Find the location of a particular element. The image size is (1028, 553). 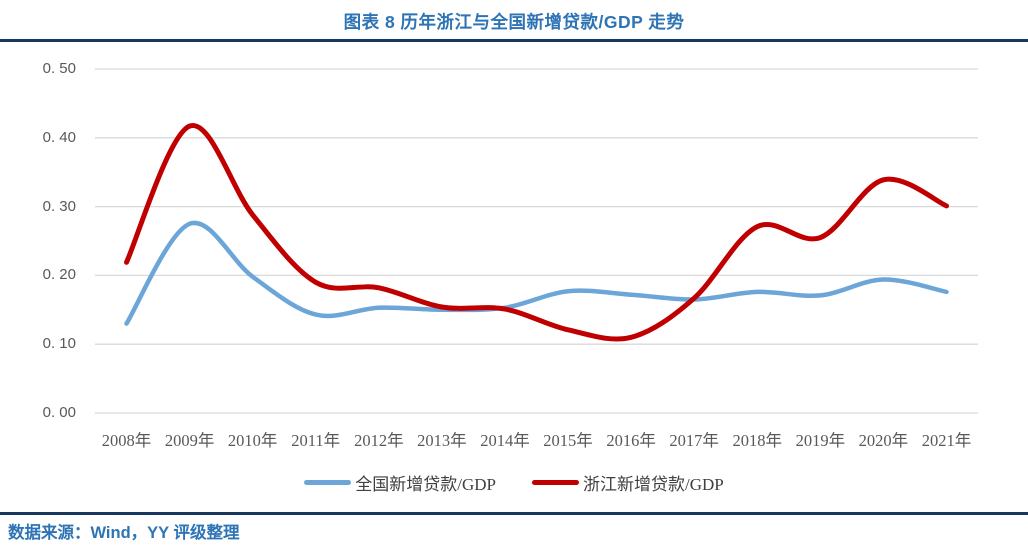

x-tick-label: 2011年 is located at coordinates (316, 440).